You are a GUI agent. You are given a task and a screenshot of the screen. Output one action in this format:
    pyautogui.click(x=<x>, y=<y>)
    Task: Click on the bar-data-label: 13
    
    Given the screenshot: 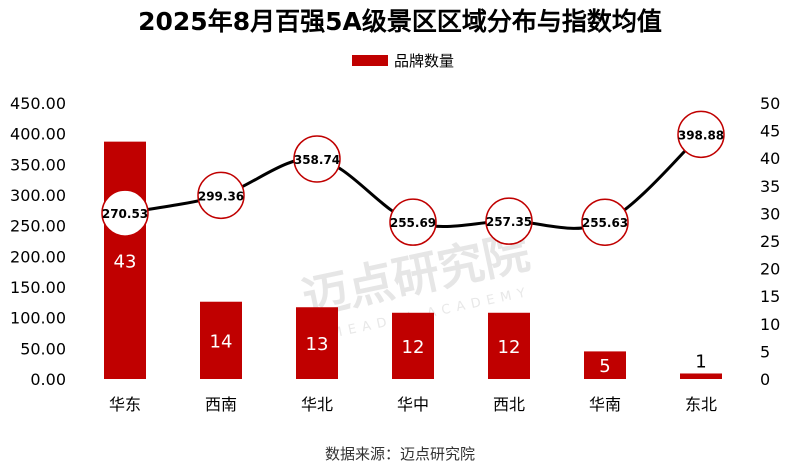 What is the action you would take?
    pyautogui.click(x=317, y=344)
    